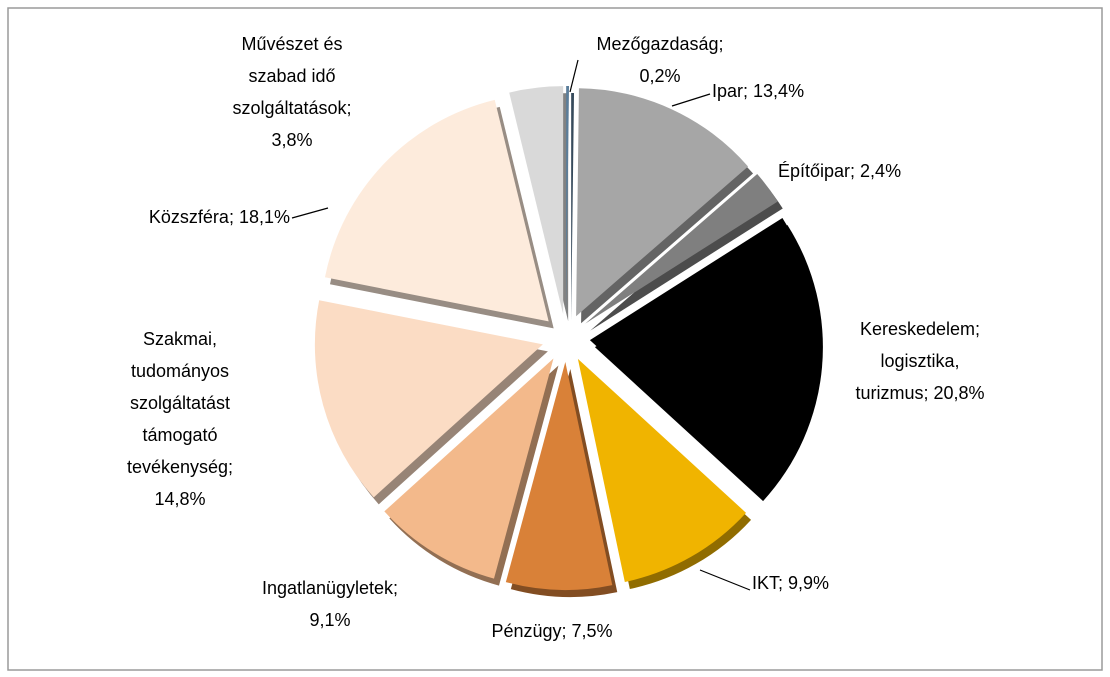 This screenshot has height=677, width=1110. What do you see at coordinates (659, 60) in the screenshot?
I see `data-label: Mezőgazdaság; 0,2%` at bounding box center [659, 60].